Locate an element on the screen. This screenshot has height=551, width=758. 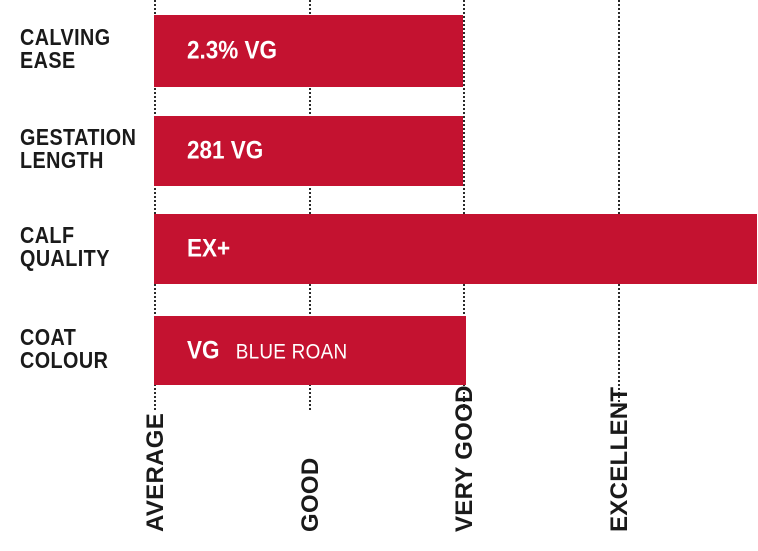
bar-note-label: BLUE ROAN is located at coordinates (291, 351).